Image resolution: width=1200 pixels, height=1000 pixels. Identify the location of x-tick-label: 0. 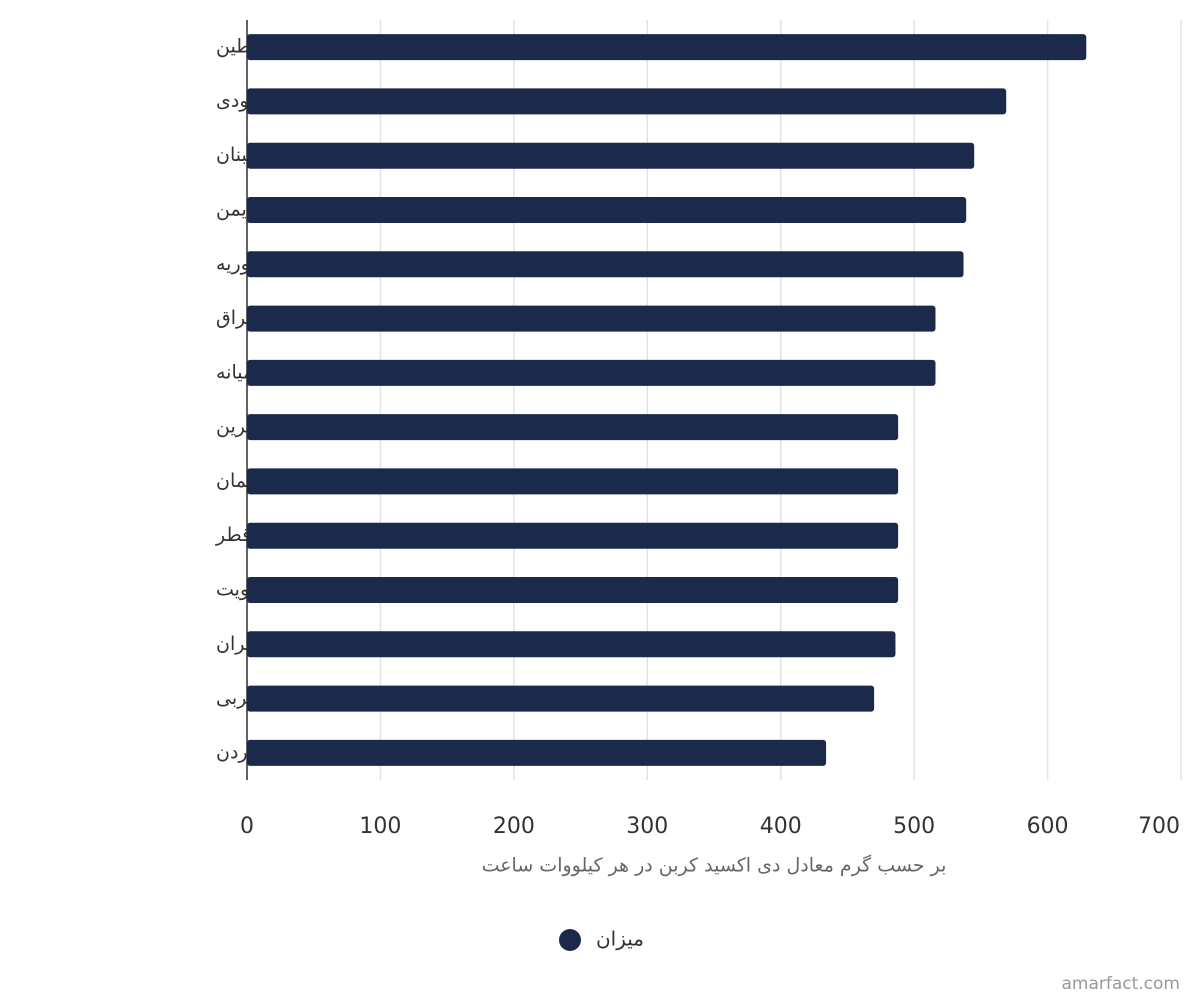
(247, 826).